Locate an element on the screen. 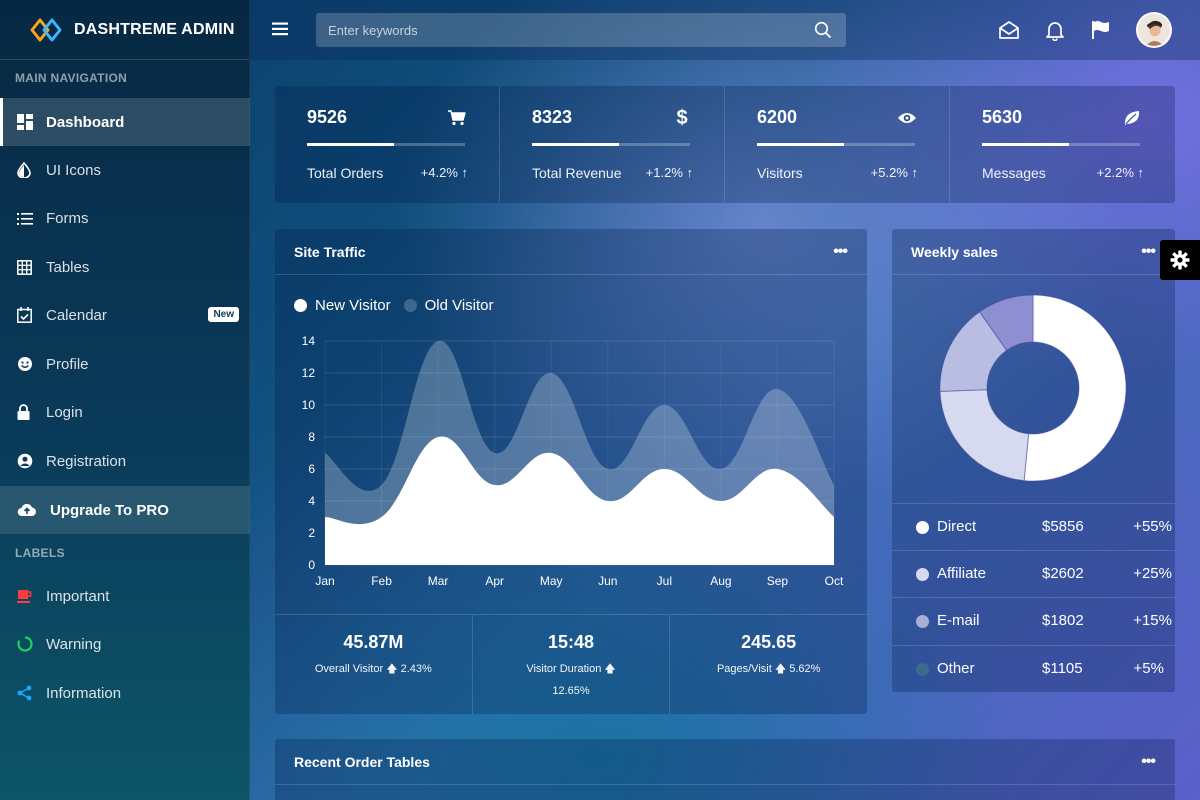 This screenshot has height=800, width=1200. circle-notch-icon is located at coordinates (28, 644).